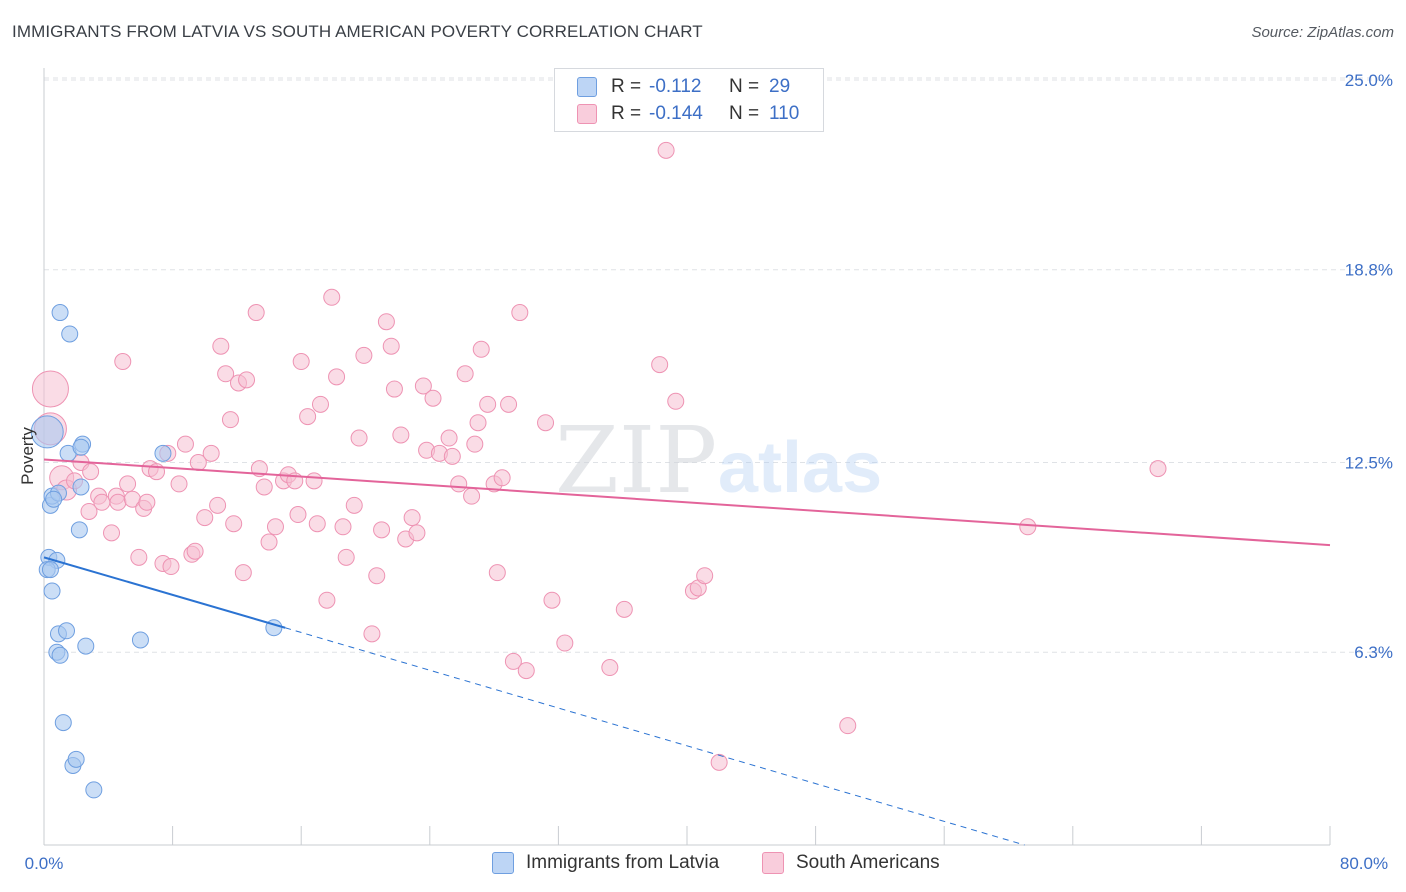 The image size is (1406, 892). I want to click on legend-row-latvia: R = -0.112 N = 29, so click(683, 87).